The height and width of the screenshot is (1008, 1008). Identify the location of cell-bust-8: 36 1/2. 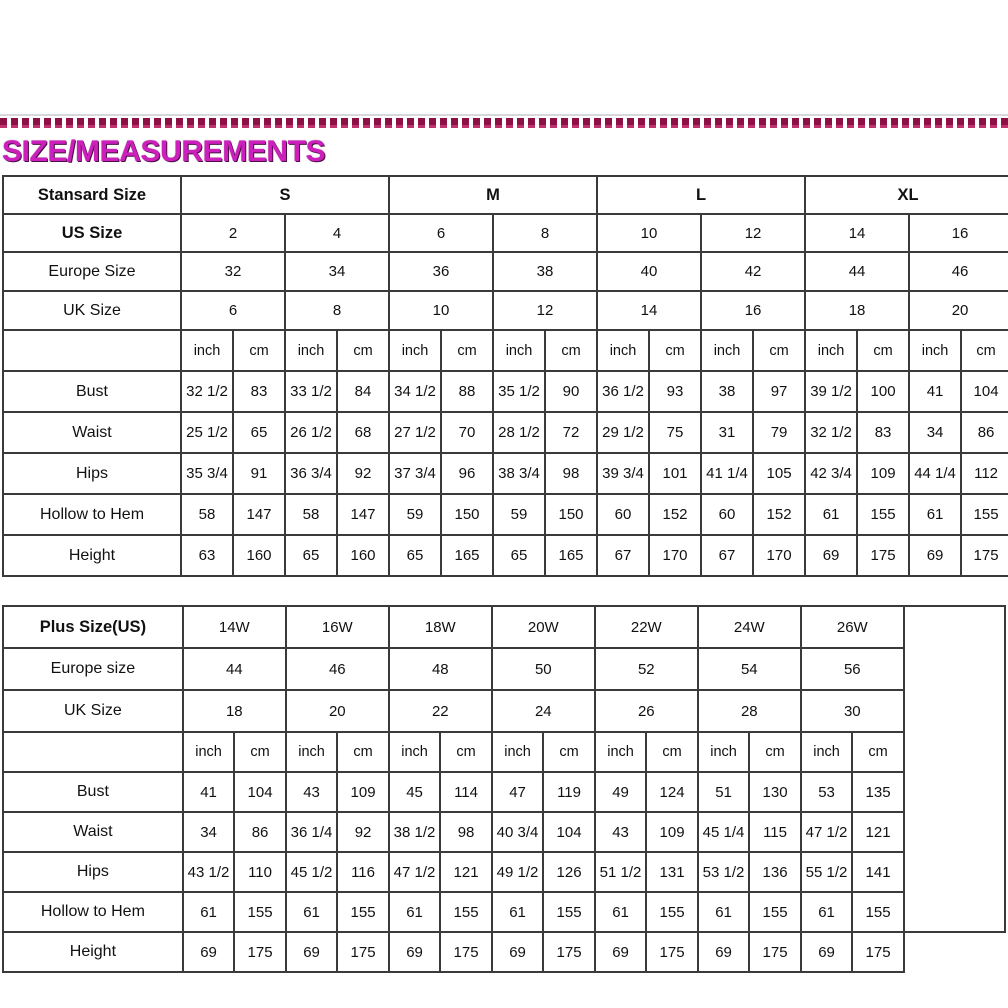
(623, 391).